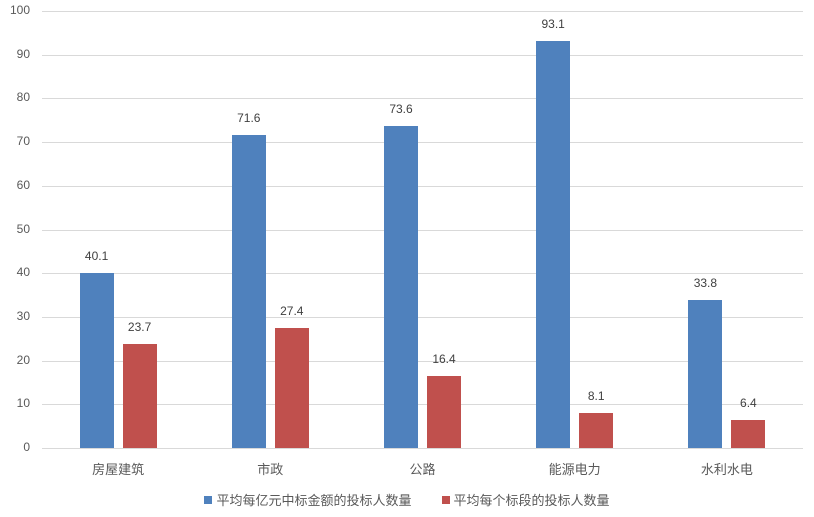 The width and height of the screenshot is (814, 517). What do you see at coordinates (553, 24) in the screenshot?
I see `data-label: 93.1` at bounding box center [553, 24].